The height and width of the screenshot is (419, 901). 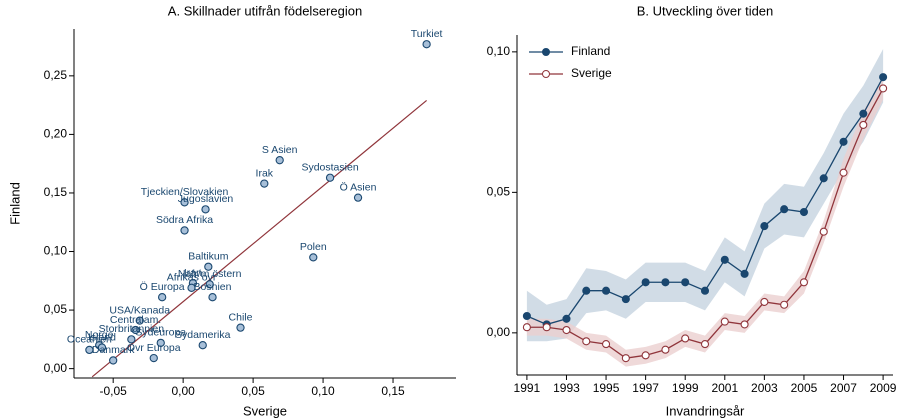 I want to click on point-label: Sydeuropa, so click(x=160, y=333).